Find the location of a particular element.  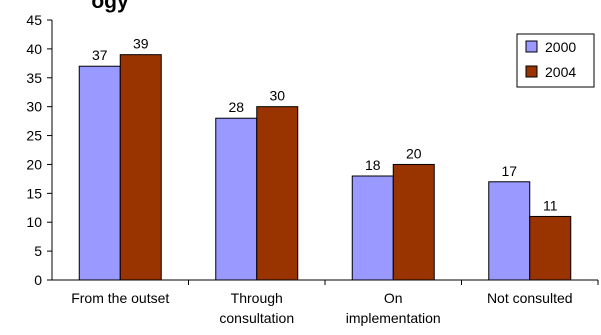

y-tick-label: 45 is located at coordinates (34, 20).